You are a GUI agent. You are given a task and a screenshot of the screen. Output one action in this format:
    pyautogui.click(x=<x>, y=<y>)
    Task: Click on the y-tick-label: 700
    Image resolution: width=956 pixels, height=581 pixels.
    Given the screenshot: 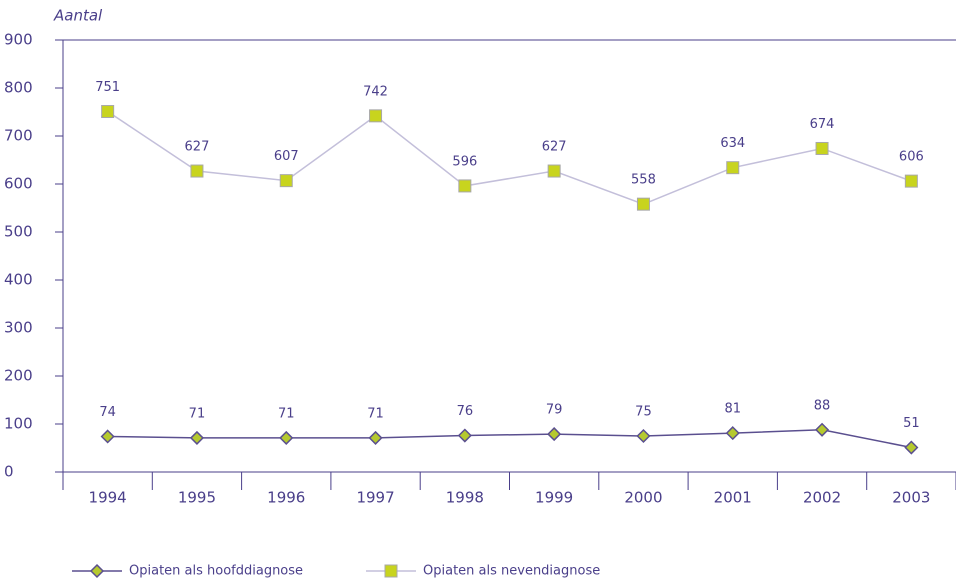 What is the action you would take?
    pyautogui.click(x=18, y=136)
    